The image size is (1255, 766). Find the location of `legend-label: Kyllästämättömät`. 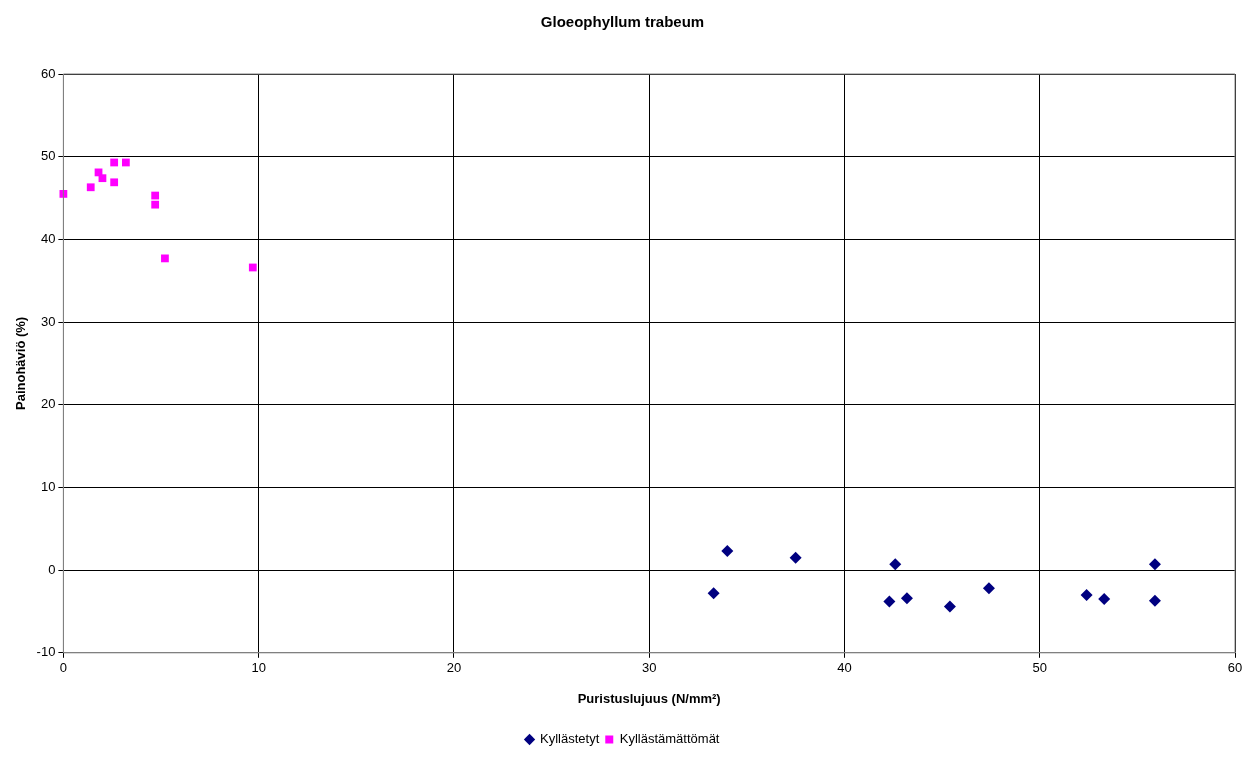

legend-label: Kyllästämättömät is located at coordinates (669, 739).